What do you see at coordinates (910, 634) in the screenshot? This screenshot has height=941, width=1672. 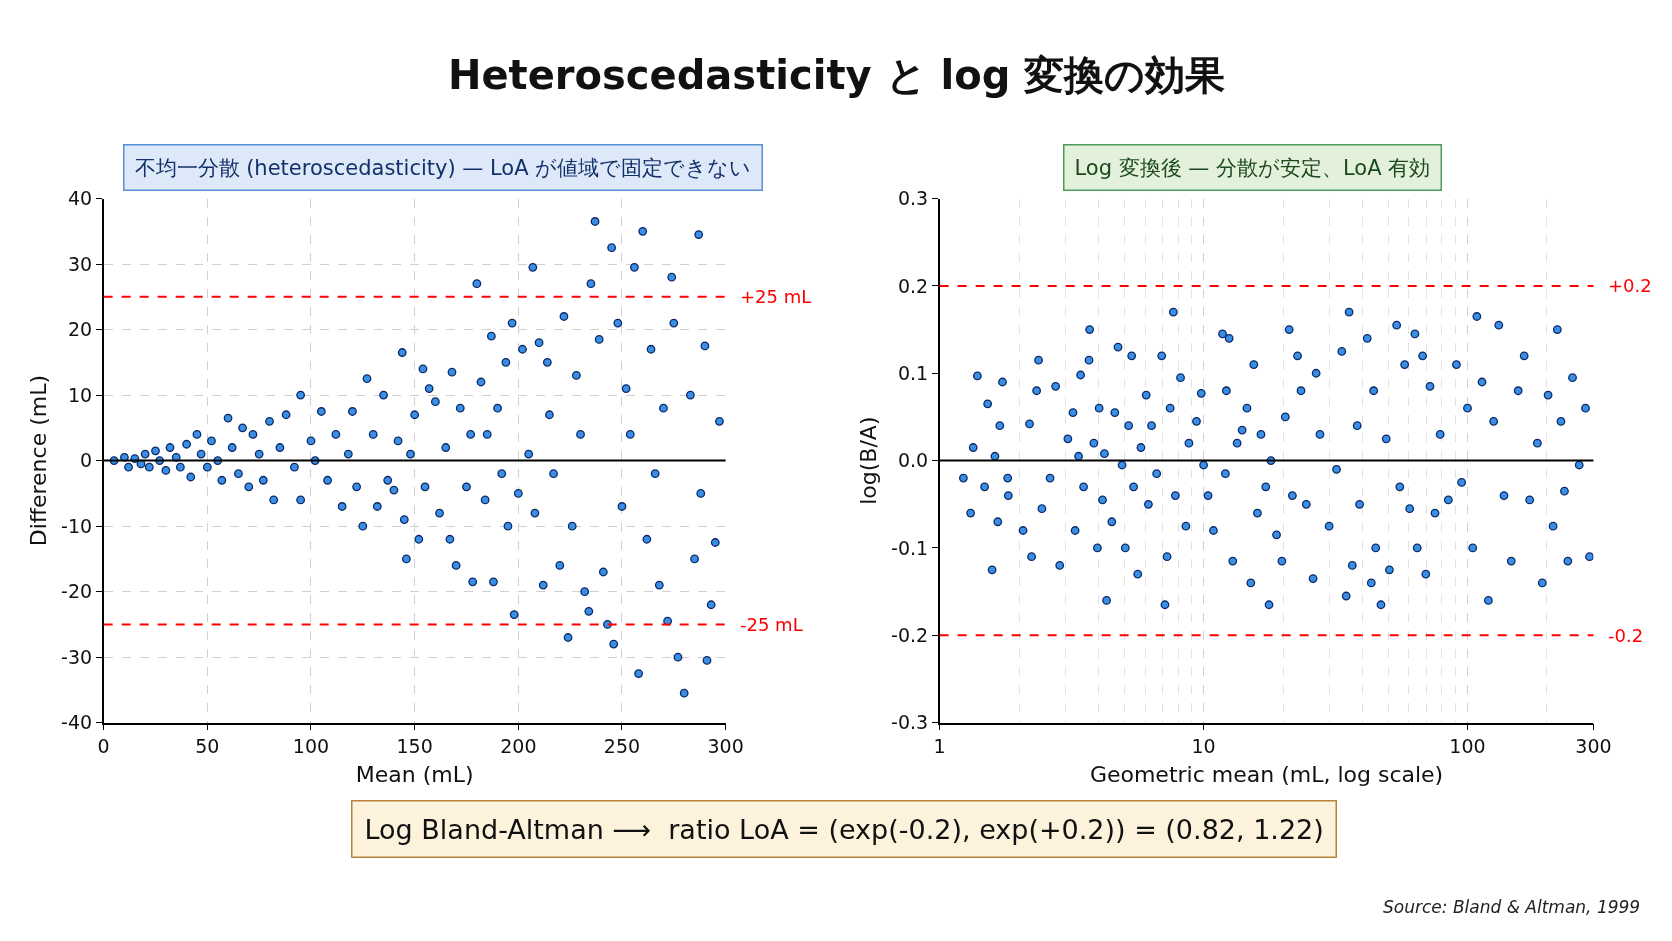 I see `y-tick-label: -0.2` at bounding box center [910, 634].